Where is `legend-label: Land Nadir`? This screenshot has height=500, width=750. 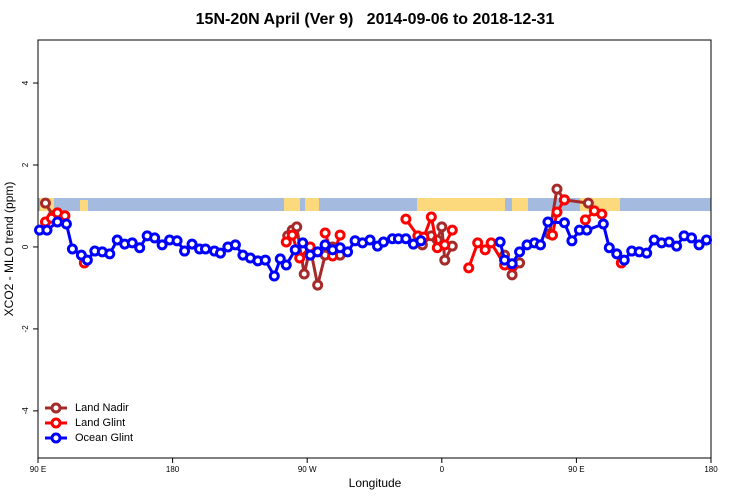 legend-label: Land Nadir is located at coordinates (102, 408).